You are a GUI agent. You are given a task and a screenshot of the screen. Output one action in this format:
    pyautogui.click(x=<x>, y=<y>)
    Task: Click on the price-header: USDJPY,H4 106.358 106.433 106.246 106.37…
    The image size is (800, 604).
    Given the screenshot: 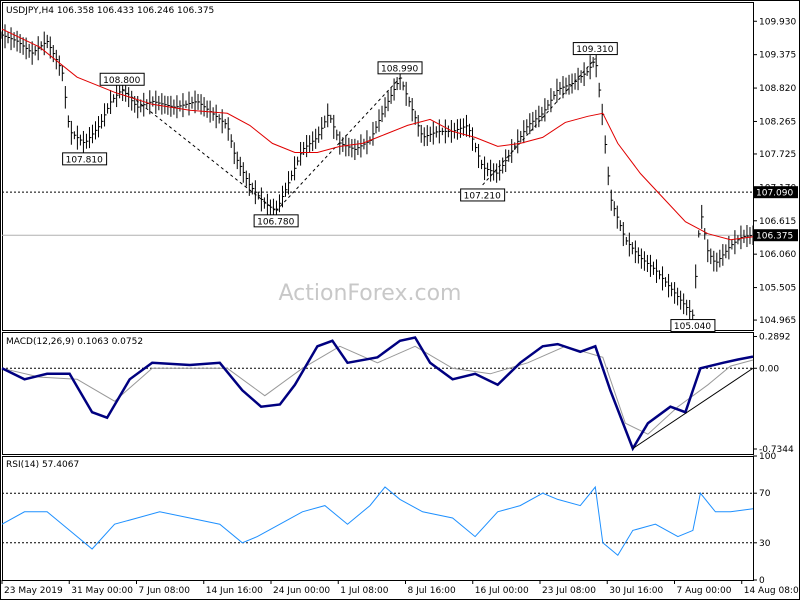 What is the action you would take?
    pyautogui.click(x=110, y=11)
    